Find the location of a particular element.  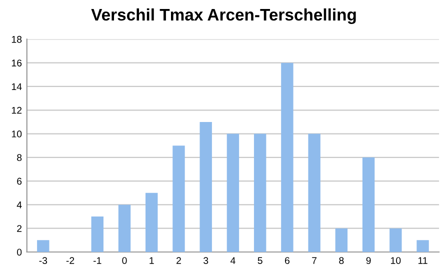

x-tick-label: 8 is located at coordinates (341, 260).